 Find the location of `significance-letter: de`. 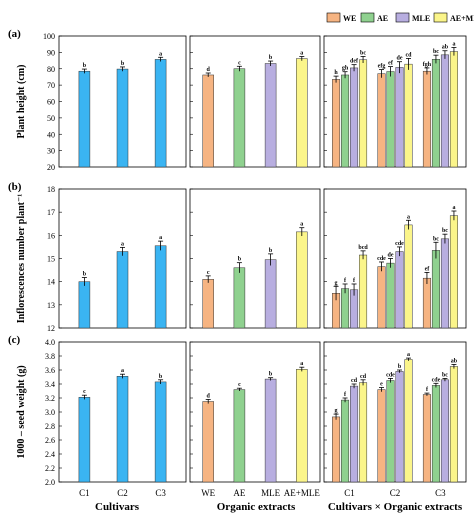

significance-letter: de is located at coordinates (400, 59).